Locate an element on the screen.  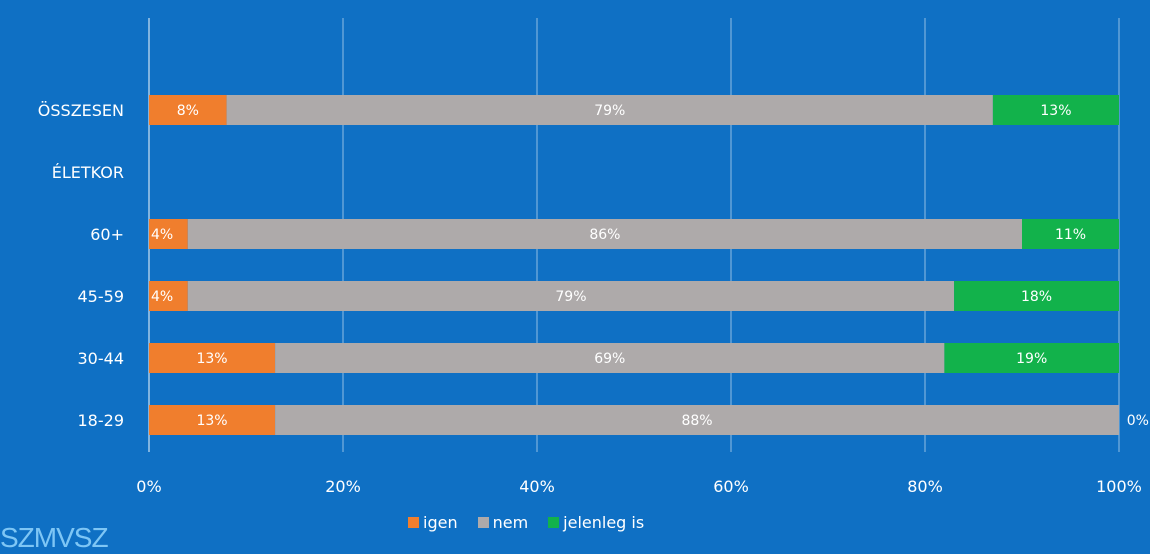
data-label-igen-5: 13% is located at coordinates (211, 421).